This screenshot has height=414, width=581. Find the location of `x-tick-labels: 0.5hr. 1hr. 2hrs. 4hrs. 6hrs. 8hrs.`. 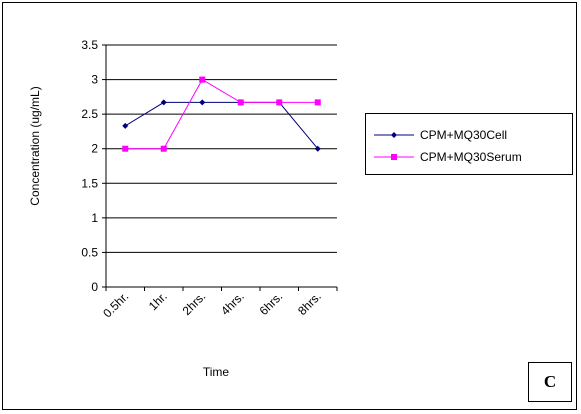

x-tick-labels: 0.5hr. 1hr. 2hrs. 4hrs. 6hrs. 8hrs. is located at coordinates (219, 303).